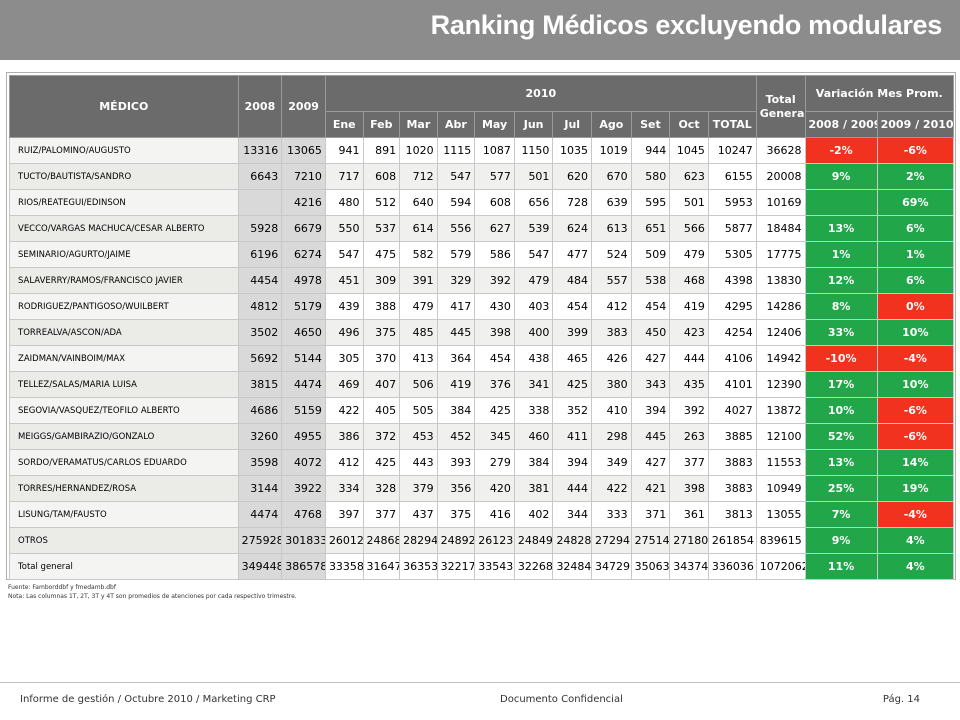 Image resolution: width=960 pixels, height=720 pixels. I want to click on month-value-cell: 640, so click(418, 202).